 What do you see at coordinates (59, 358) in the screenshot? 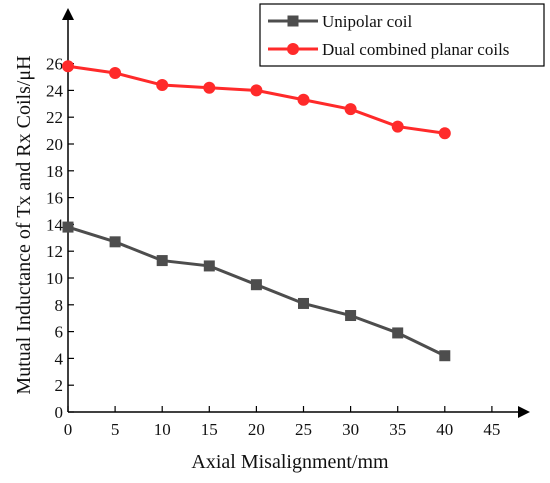
I see `y-tick-label: 4` at bounding box center [59, 358].